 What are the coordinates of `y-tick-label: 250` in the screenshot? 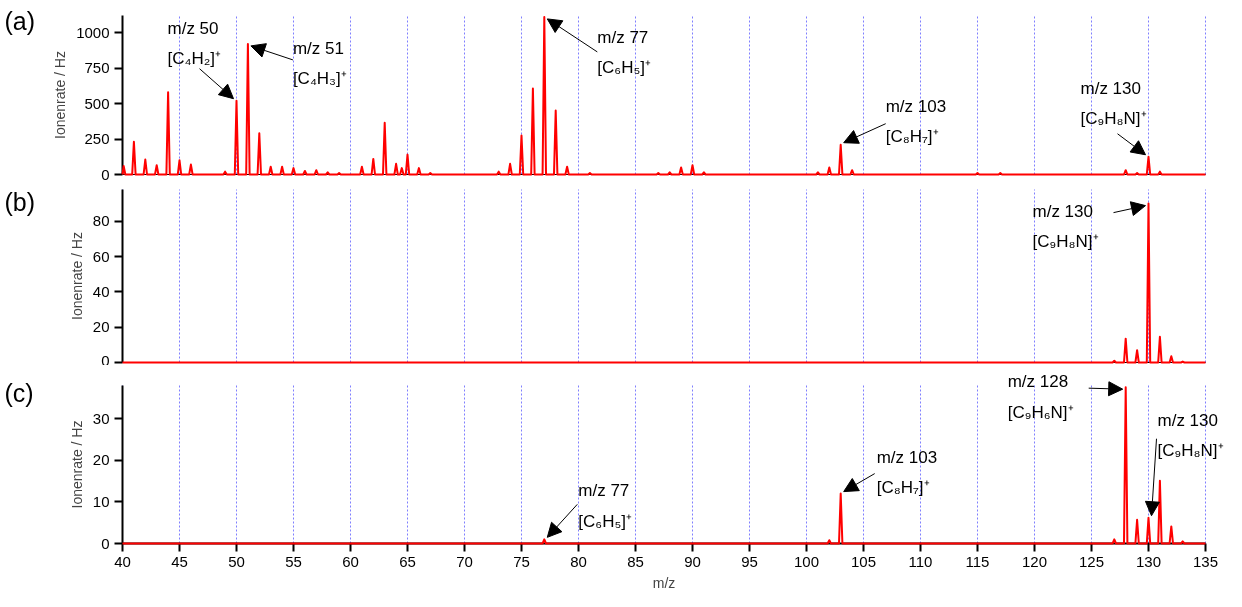 It's located at (97, 139).